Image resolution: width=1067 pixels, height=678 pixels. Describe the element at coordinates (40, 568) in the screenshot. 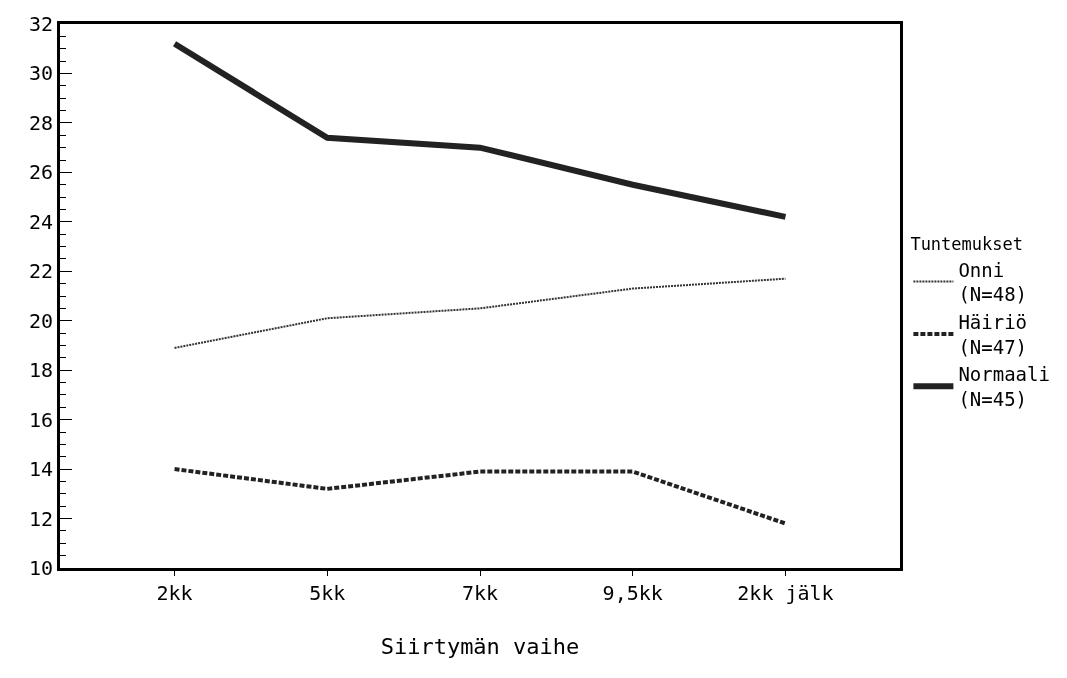

I see `y-tick-label: 10` at that location.